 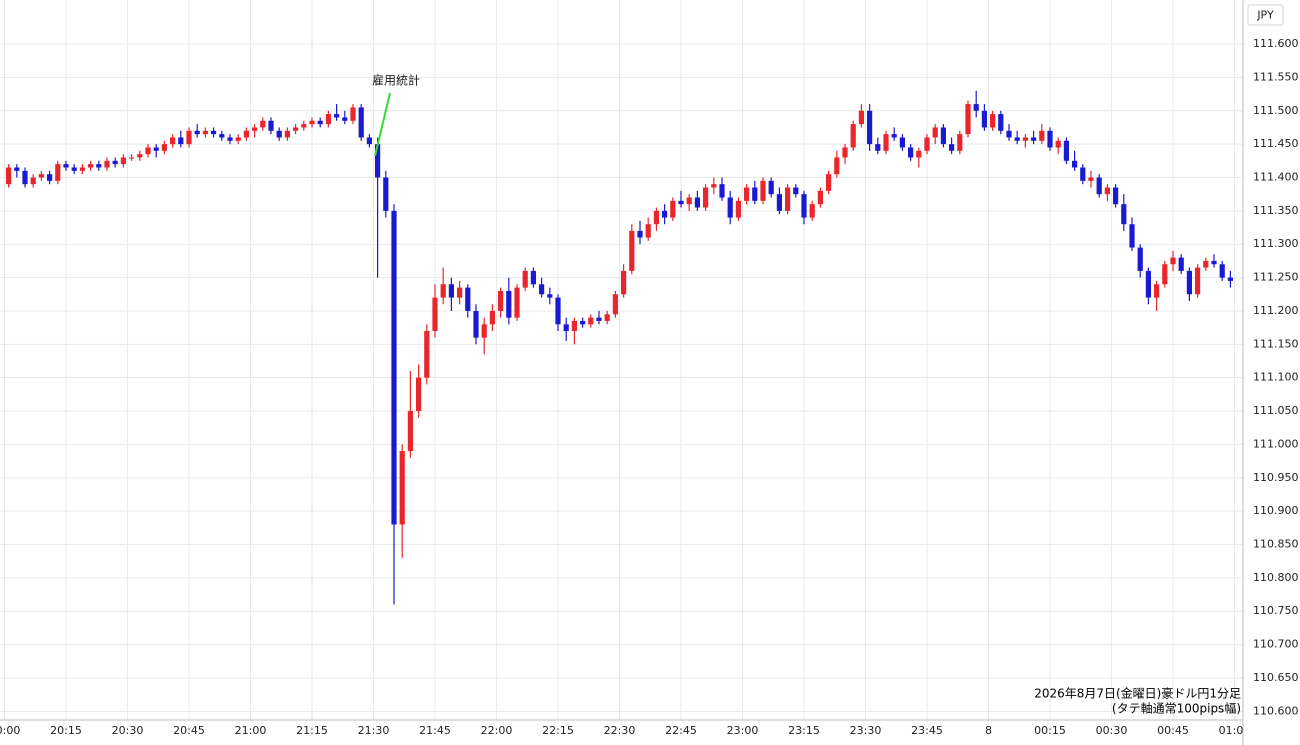 I want to click on x-tick-label: 23:30, so click(x=866, y=730).